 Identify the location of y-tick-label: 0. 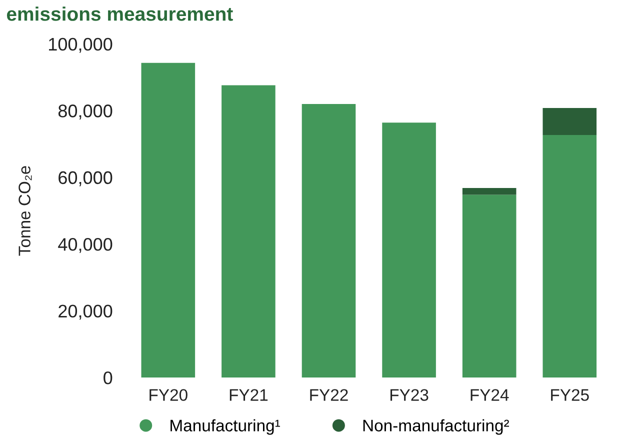
(108, 377).